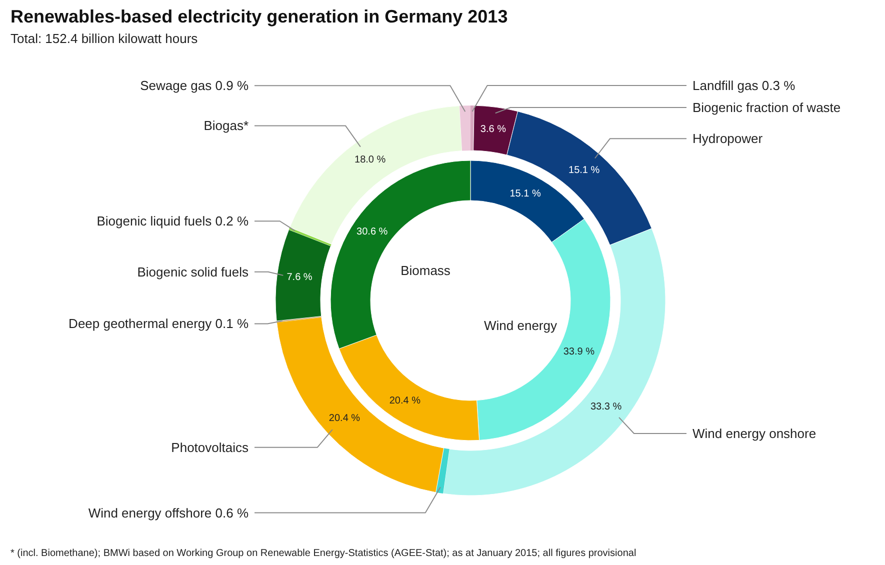  What do you see at coordinates (606, 407) in the screenshot?
I see `data-label: 33.3 %` at bounding box center [606, 407].